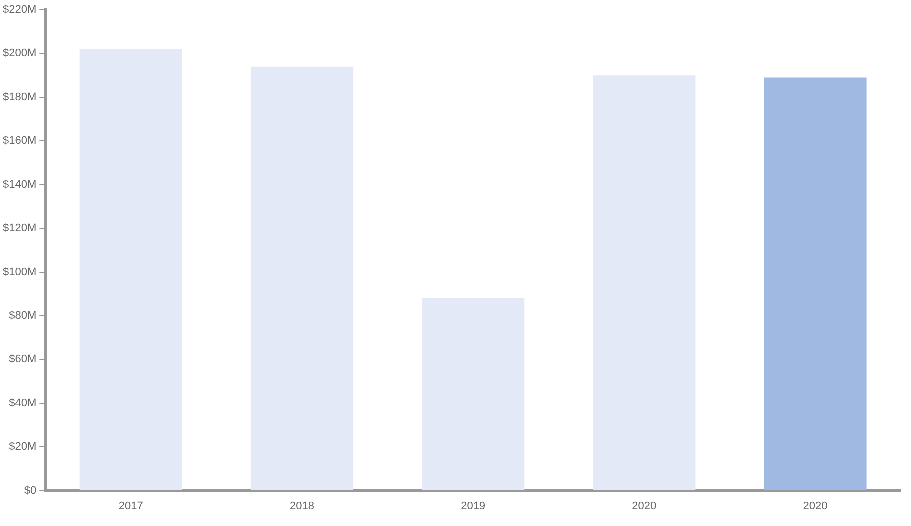 Image resolution: width=911 pixels, height=526 pixels. Describe the element at coordinates (19, 54) in the screenshot. I see `y-tick-label: $200M` at that location.